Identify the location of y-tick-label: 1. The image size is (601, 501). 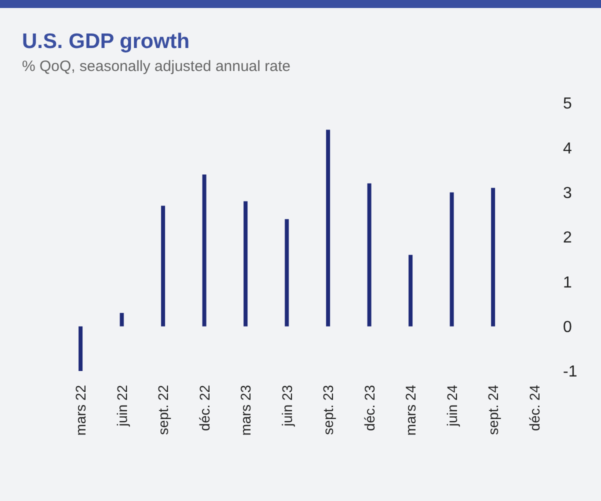
(567, 283).